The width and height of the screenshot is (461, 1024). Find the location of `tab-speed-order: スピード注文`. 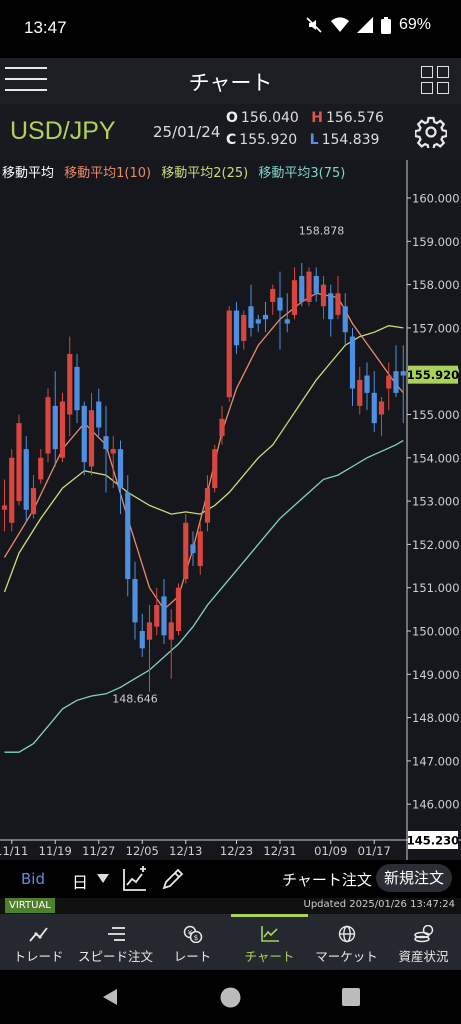

tab-speed-order: スピード注文 is located at coordinates (115, 942).